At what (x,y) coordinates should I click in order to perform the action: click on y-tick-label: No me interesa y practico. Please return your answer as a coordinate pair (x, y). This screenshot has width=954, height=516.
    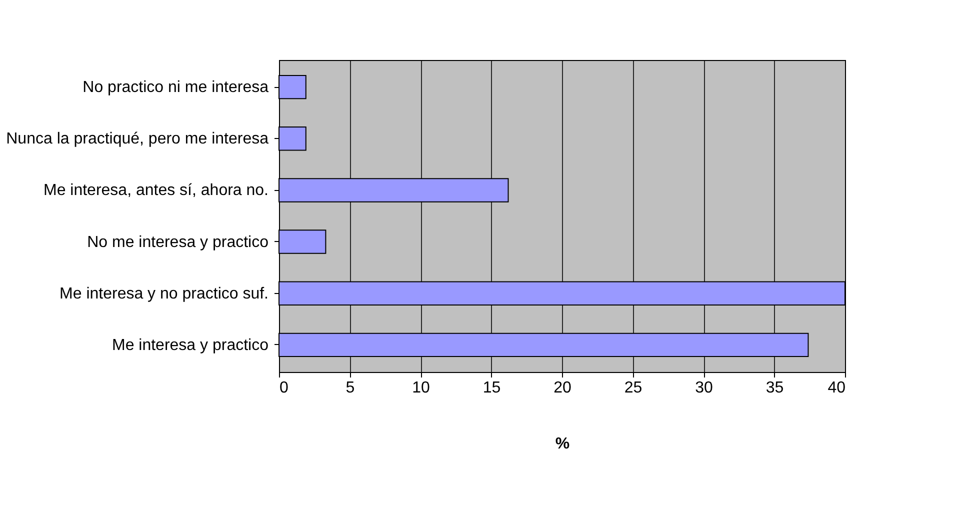
    Looking at the image, I should click on (178, 242).